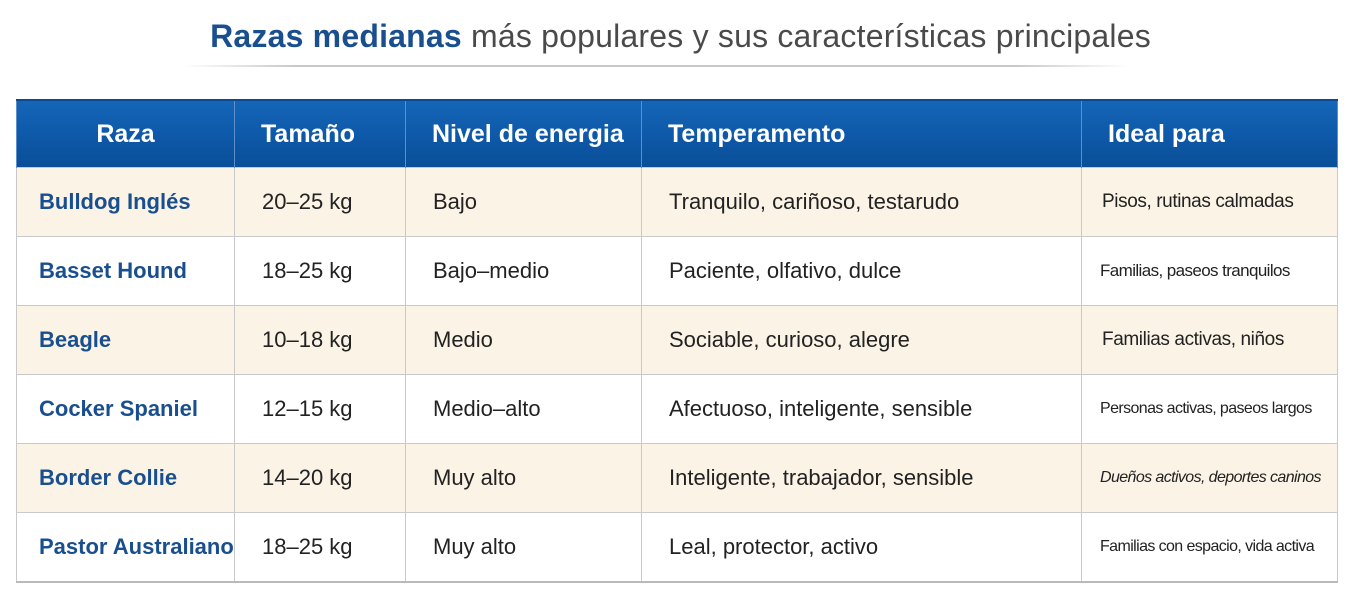  What do you see at coordinates (861, 202) in the screenshot?
I see `cell-temperament: Tranquilo, cariñoso, testarudo` at bounding box center [861, 202].